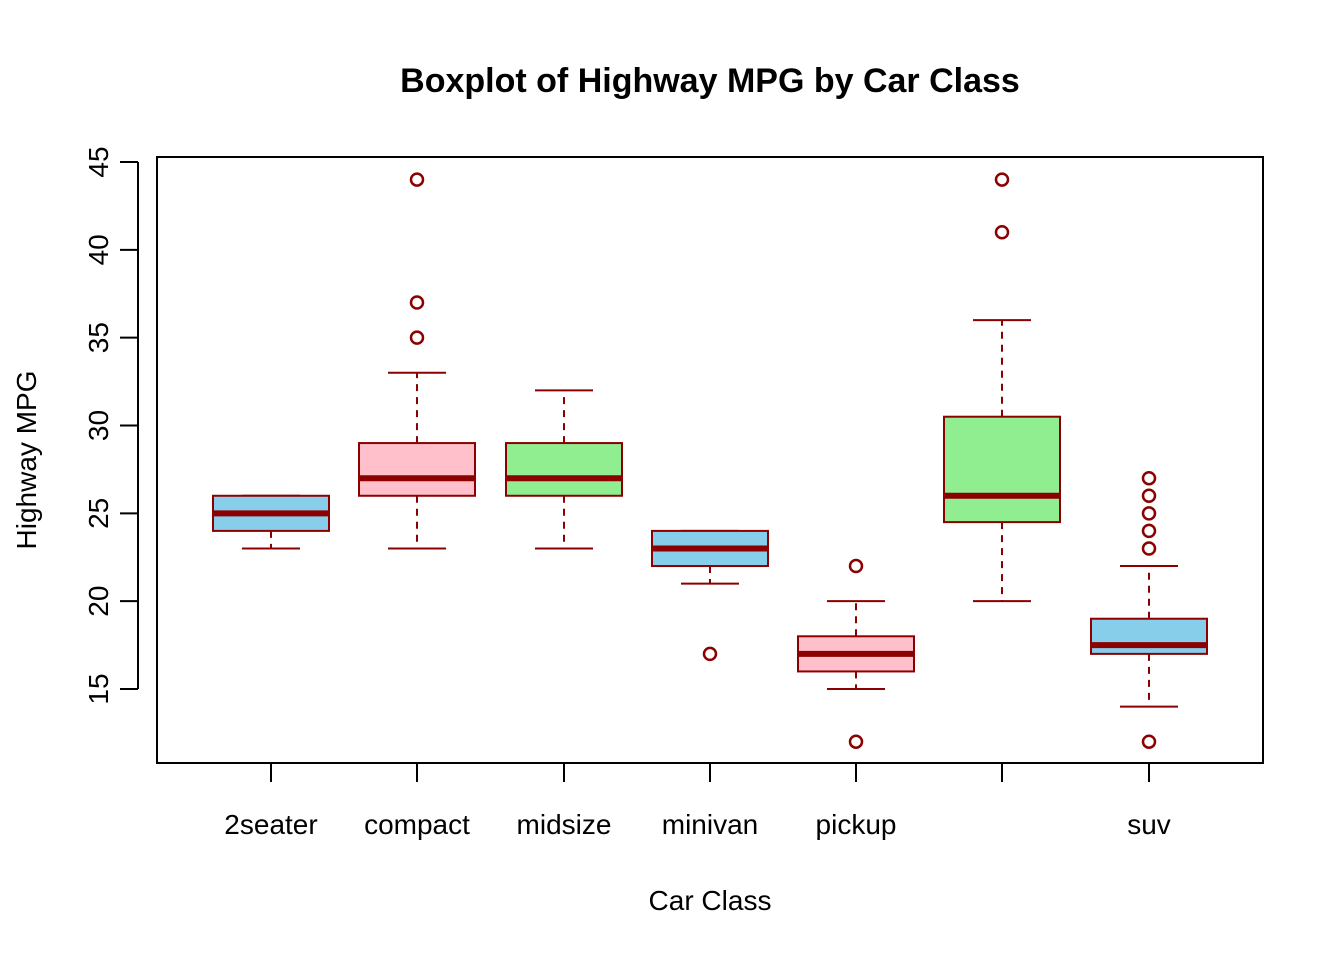 This screenshot has height=965, width=1344. Describe the element at coordinates (697, 801) in the screenshot. I see `x-axis: 2seater compact midsize minivan pickup suv` at that location.